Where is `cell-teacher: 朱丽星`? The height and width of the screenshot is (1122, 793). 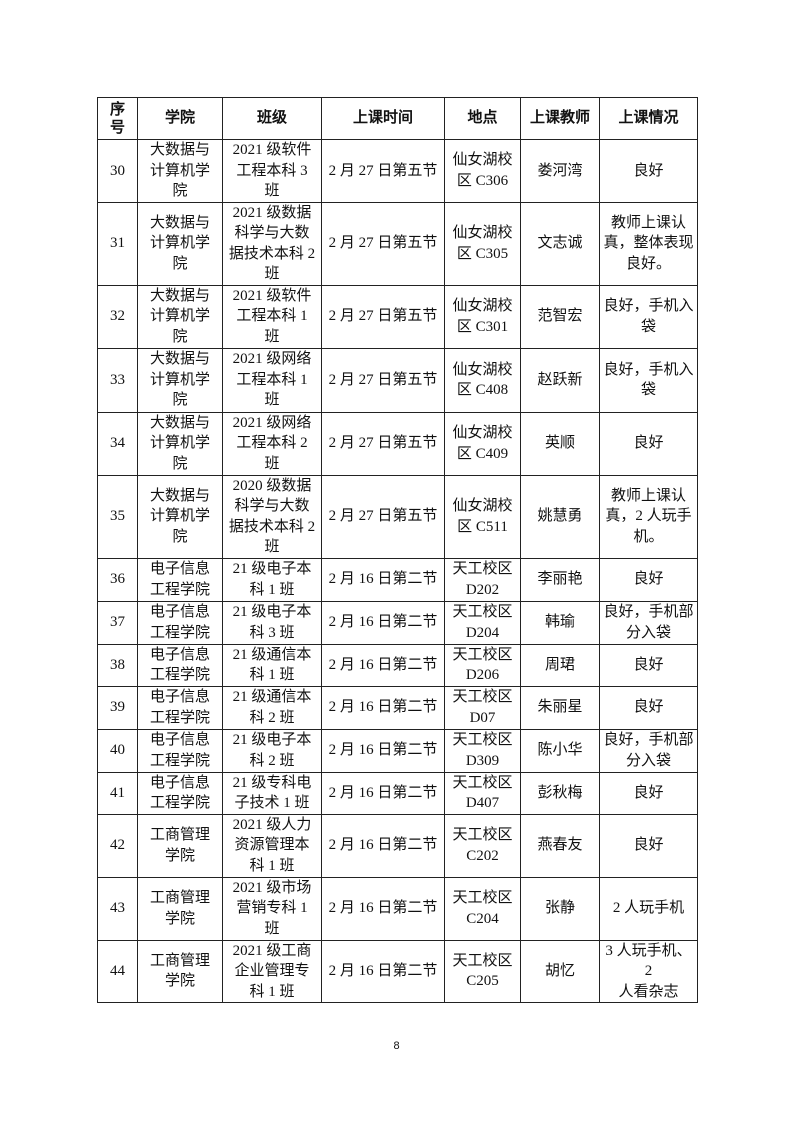
cell-teacher: 朱丽星 is located at coordinates (560, 707).